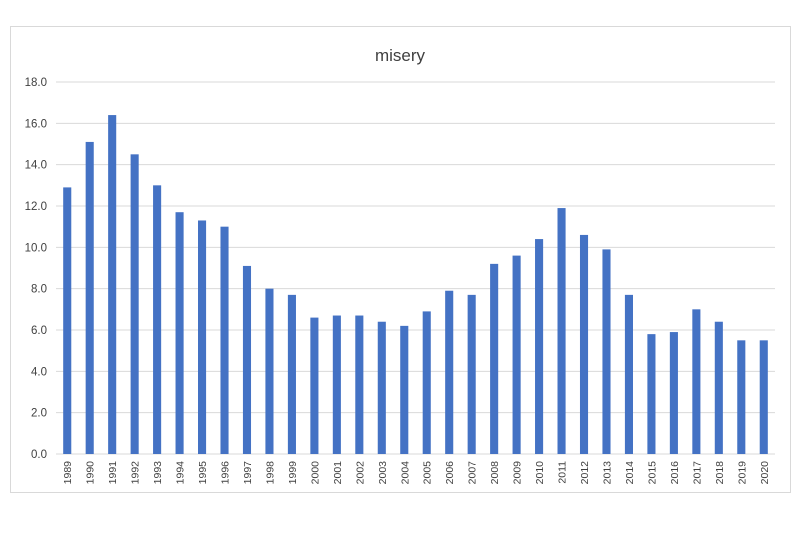 Image resolution: width=800 pixels, height=533 pixels. Describe the element at coordinates (494, 358) in the screenshot. I see `bar-2008` at that location.